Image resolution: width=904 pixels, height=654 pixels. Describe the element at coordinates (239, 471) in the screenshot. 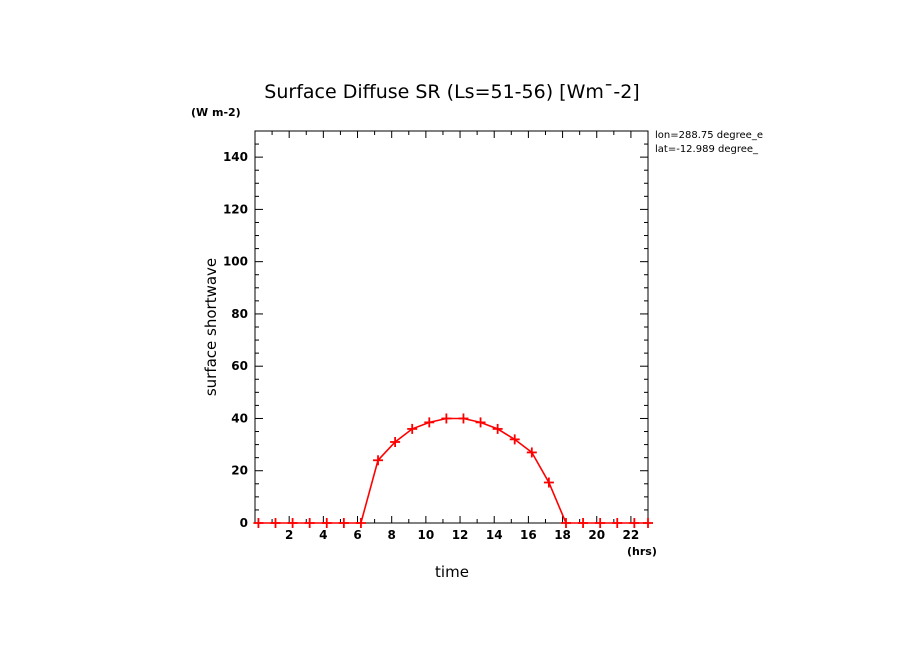

I see `y-tick-label: 20` at that location.